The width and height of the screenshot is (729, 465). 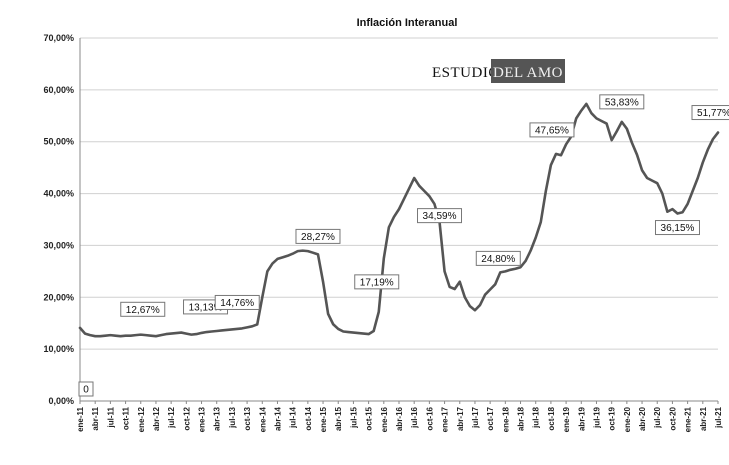 What do you see at coordinates (156, 418) in the screenshot?
I see `x-tick-label: abr-12` at bounding box center [156, 418].